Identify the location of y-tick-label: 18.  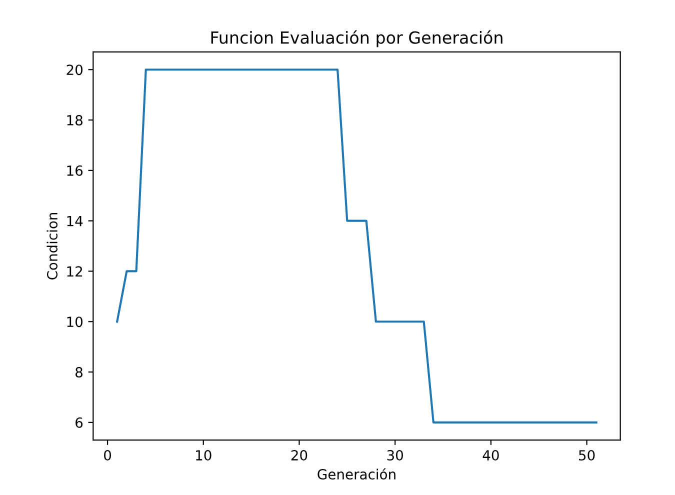
(74, 120).